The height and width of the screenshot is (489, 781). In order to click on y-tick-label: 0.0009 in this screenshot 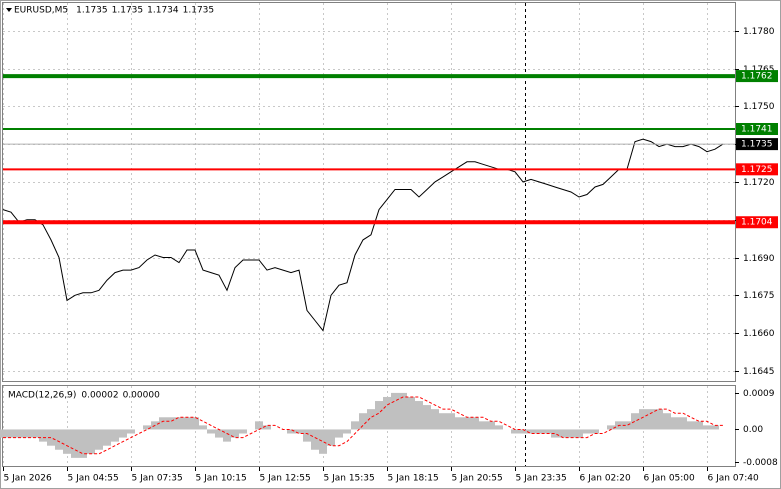, I will do `click(759, 394)`.